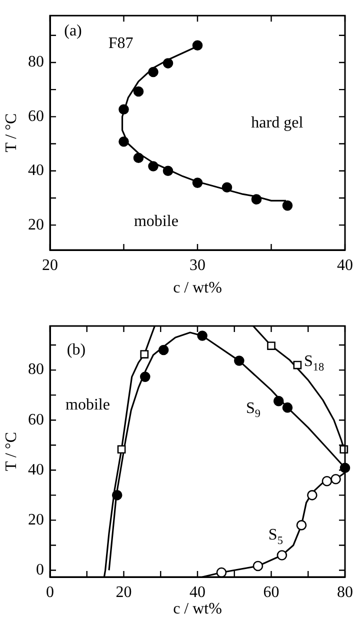  What do you see at coordinates (277, 123) in the screenshot?
I see `annotation: hard gel` at bounding box center [277, 123].